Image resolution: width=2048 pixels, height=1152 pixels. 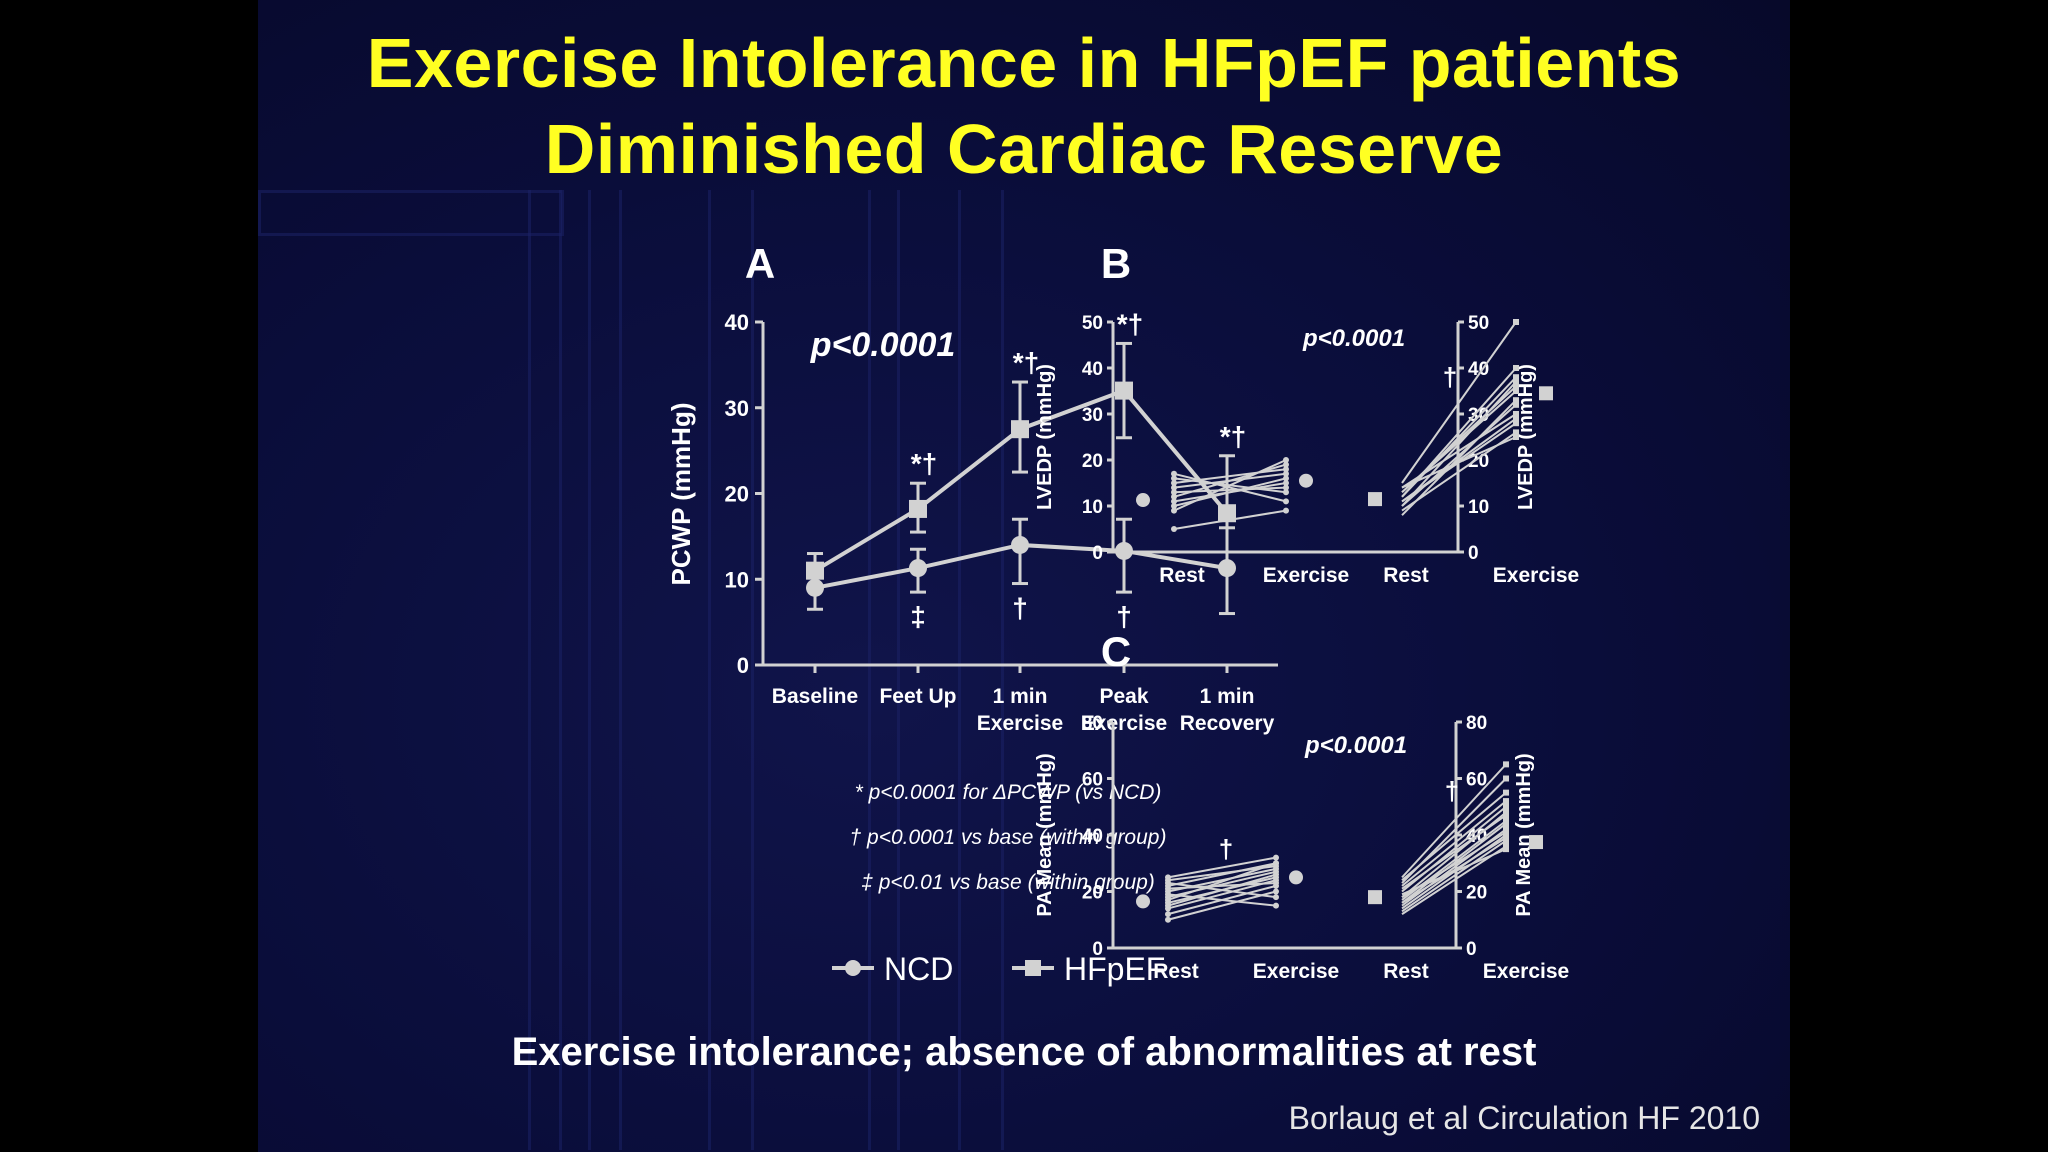 I want to click on slide-title-line-1: Exercise Intolerance in HFpEF patients, so click(x=1024, y=63).